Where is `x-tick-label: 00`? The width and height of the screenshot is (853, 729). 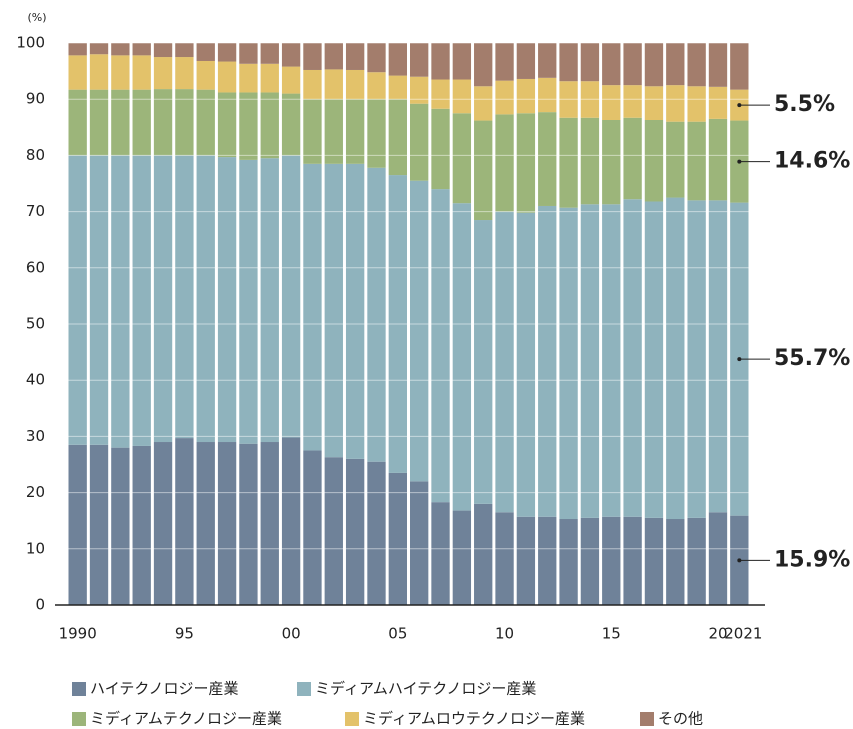
x-tick-label: 00 is located at coordinates (291, 634).